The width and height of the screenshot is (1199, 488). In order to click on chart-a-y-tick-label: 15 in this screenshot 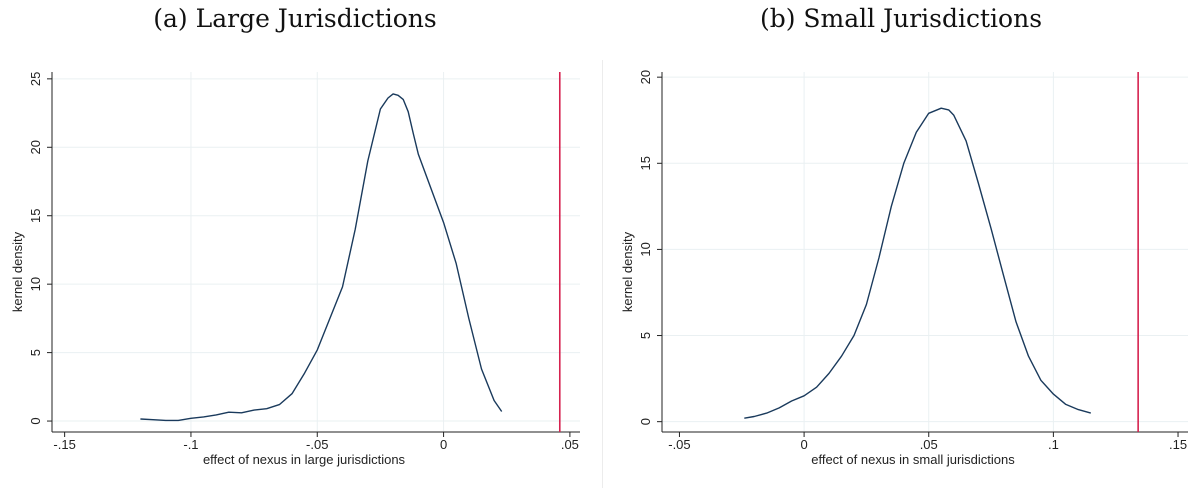, I will do `click(35, 215)`.